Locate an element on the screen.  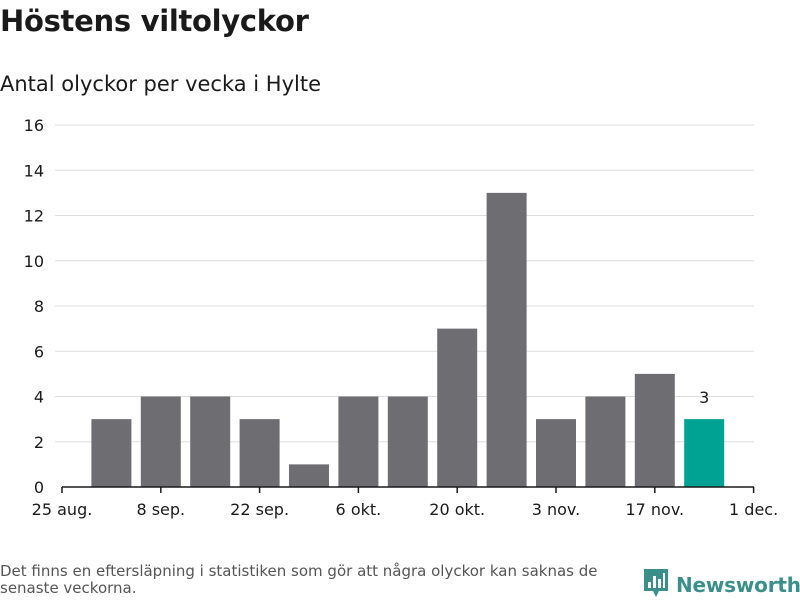
data-label: 3 is located at coordinates (704, 397).